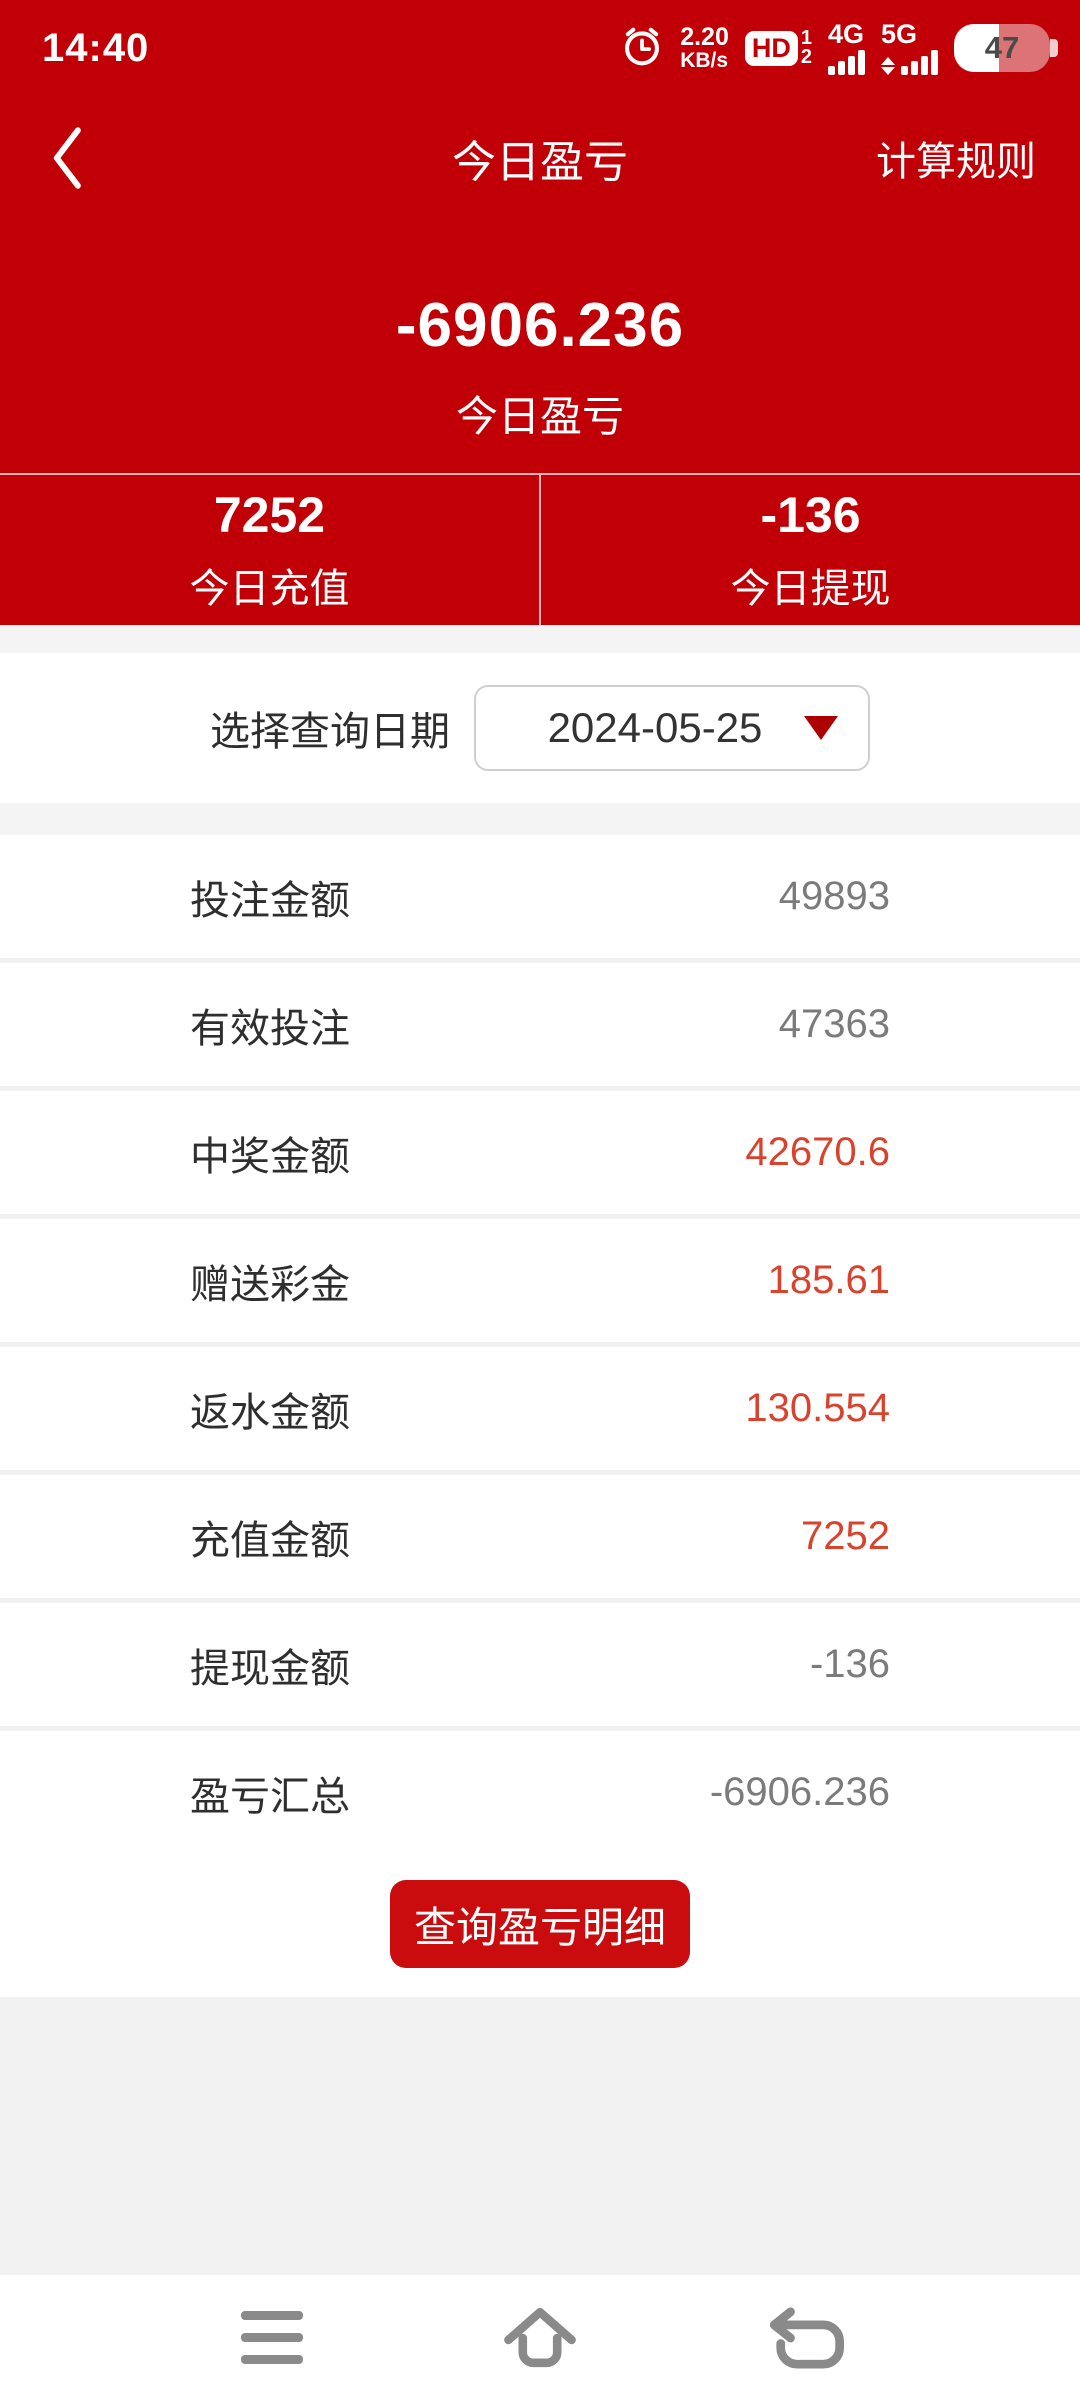 Image resolution: width=1080 pixels, height=2400 pixels. Describe the element at coordinates (540, 2136) in the screenshot. I see `empty-area` at that location.